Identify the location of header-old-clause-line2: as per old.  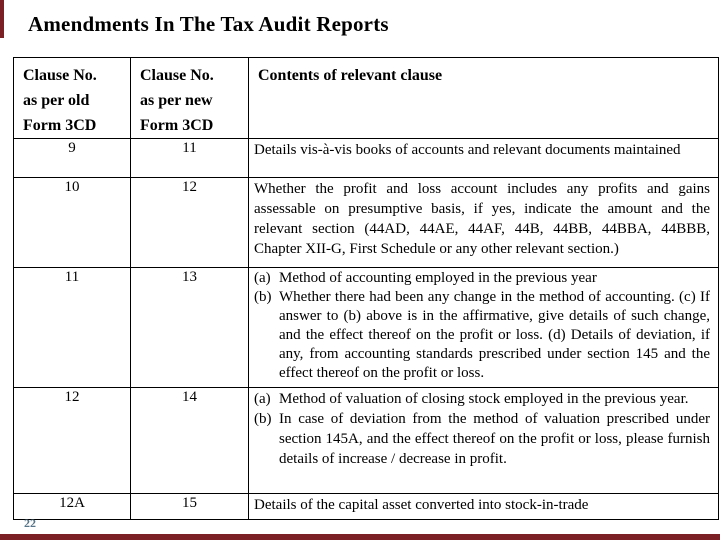
(56, 100).